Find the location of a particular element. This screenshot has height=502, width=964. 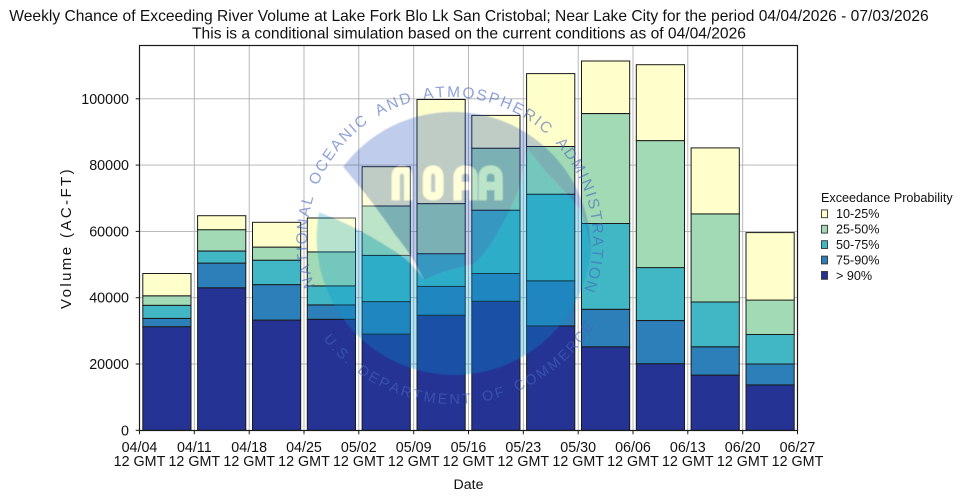

svg-text: 50-75% is located at coordinates (857, 245).